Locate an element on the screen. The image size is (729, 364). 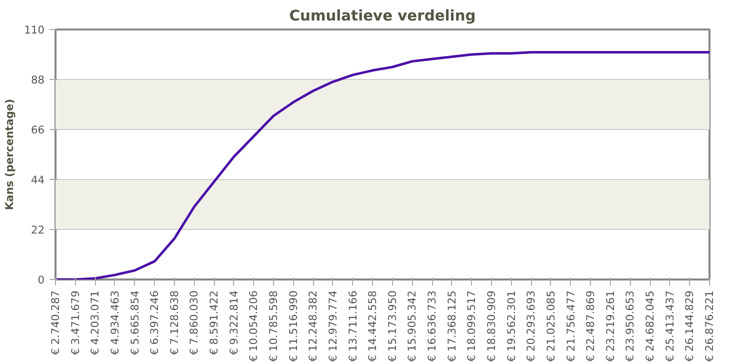
x-tick-label: € 24.682.045 is located at coordinates (650, 326).